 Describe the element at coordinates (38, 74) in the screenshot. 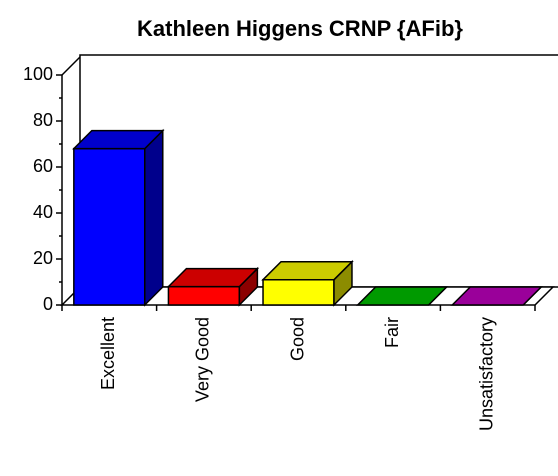

I see `y-tick-label: 100` at that location.